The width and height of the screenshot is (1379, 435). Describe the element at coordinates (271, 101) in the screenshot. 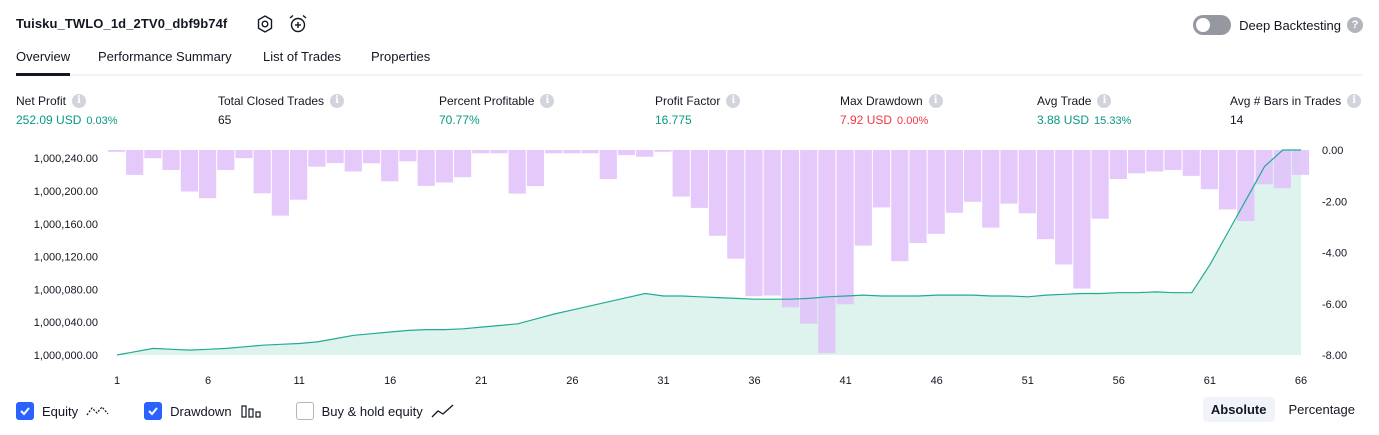

I see `metric-label: Total Closed Trades` at that location.